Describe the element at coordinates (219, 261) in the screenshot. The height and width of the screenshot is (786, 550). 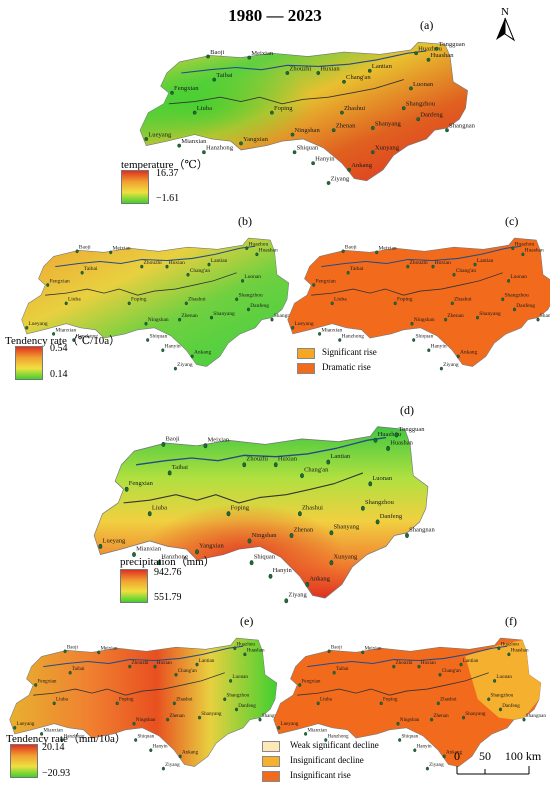
I see `station-label: Lantian` at that location.